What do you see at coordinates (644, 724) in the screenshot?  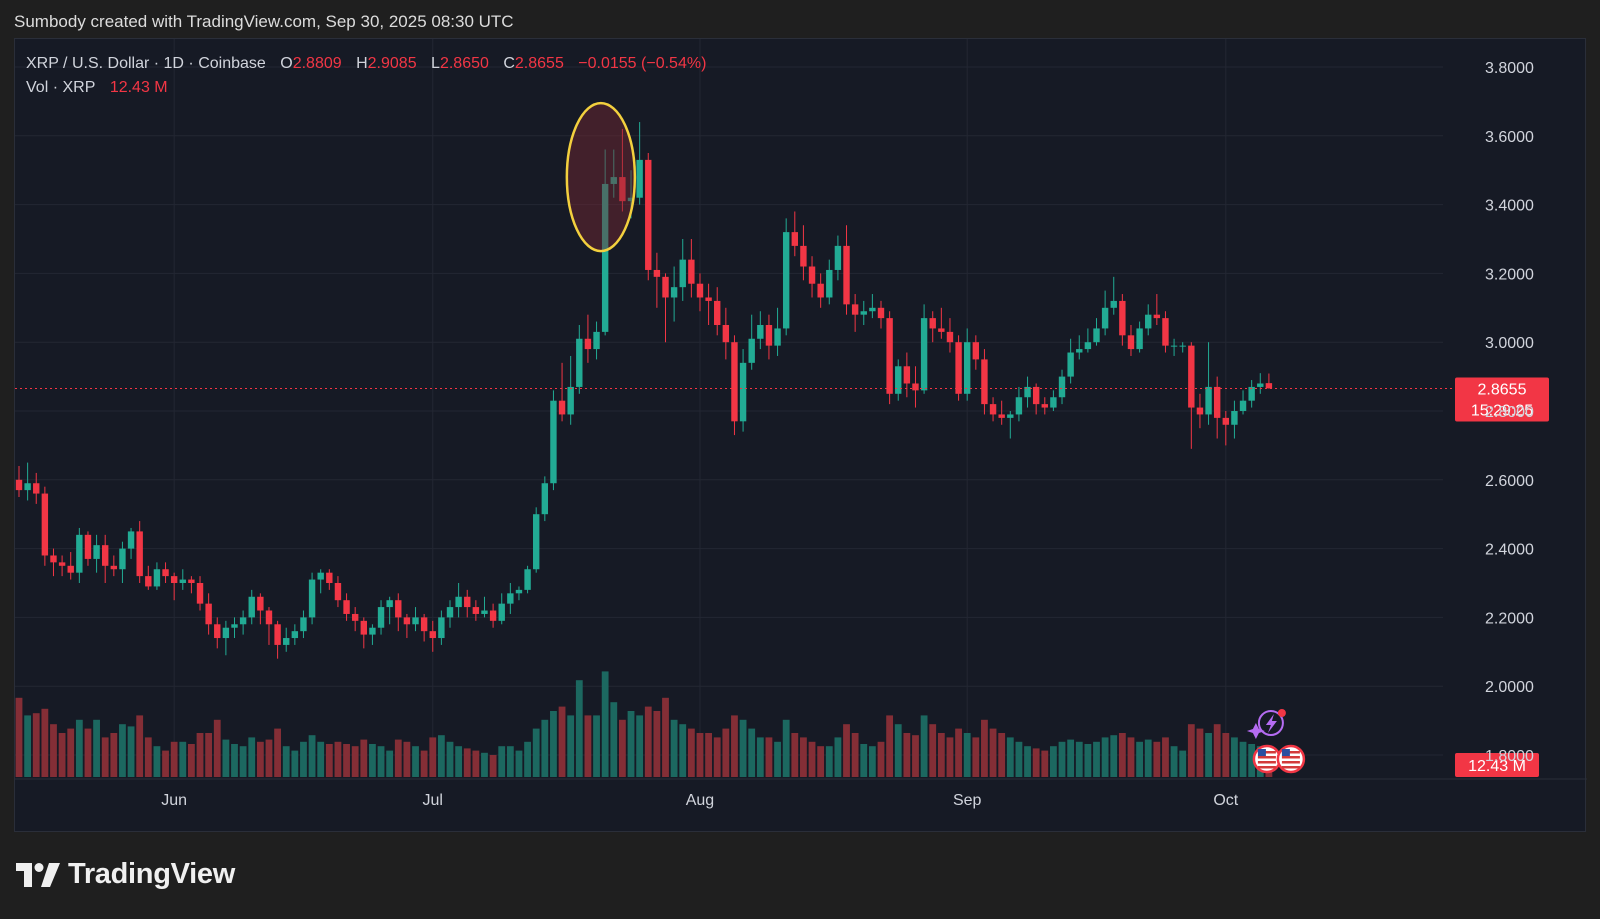 I see `volume-bars` at bounding box center [644, 724].